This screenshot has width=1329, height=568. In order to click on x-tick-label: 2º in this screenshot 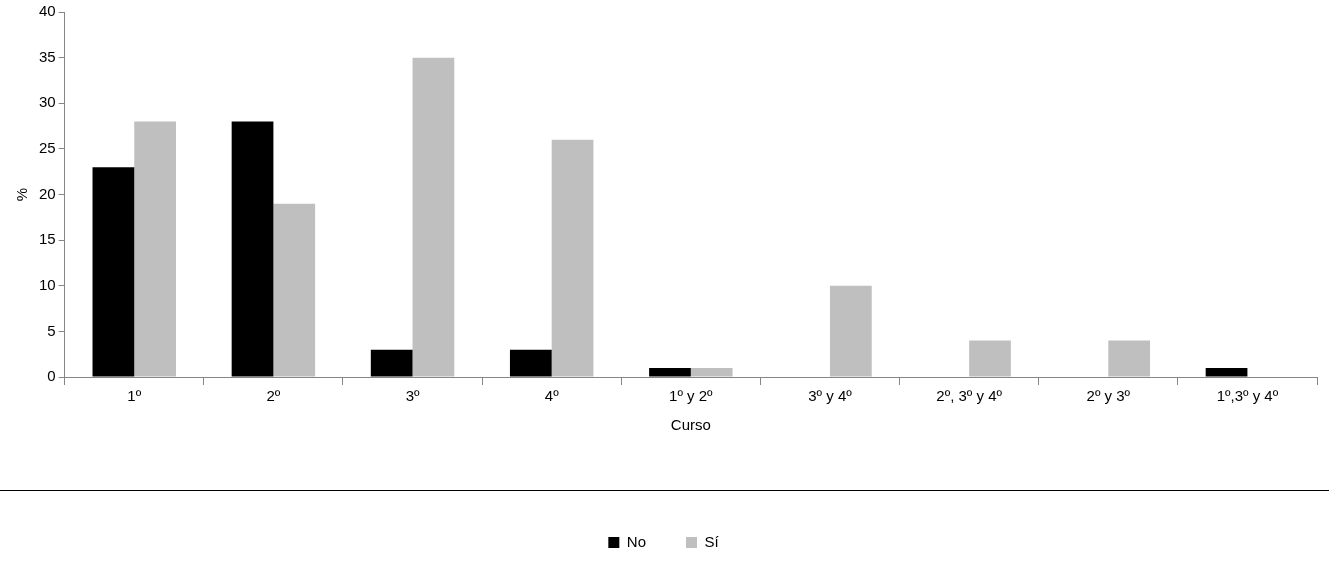, I will do `click(273, 396)`.